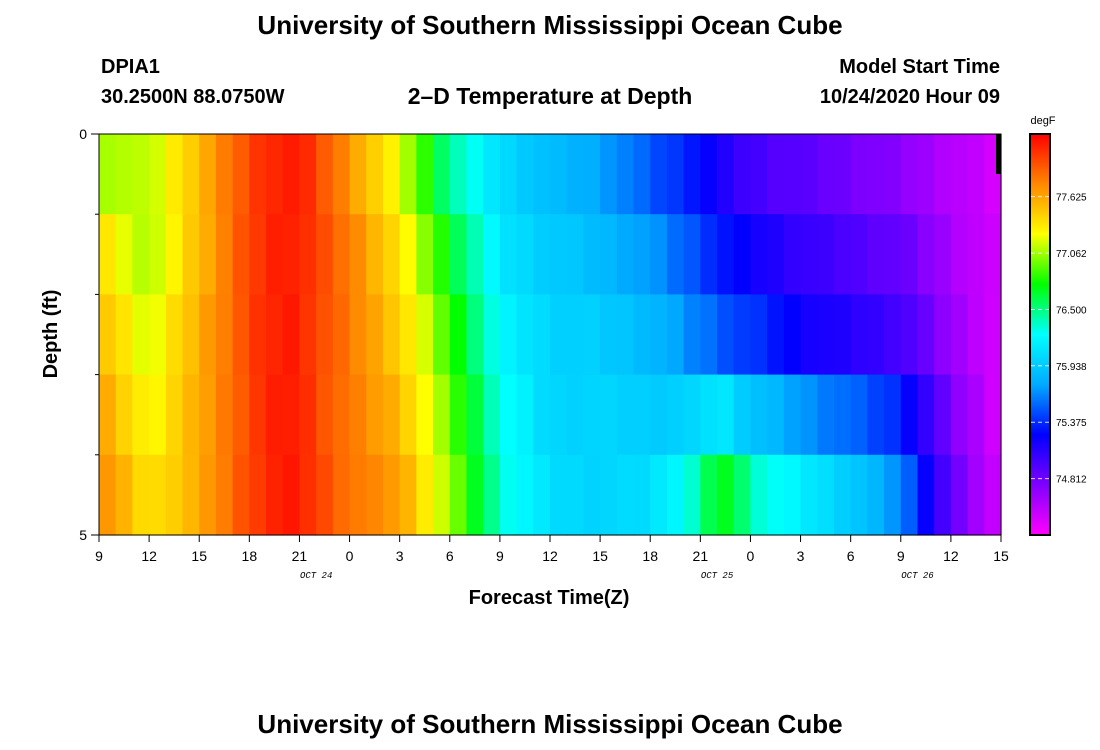  I want to click on x-date-label: OCT 26, so click(917, 576).